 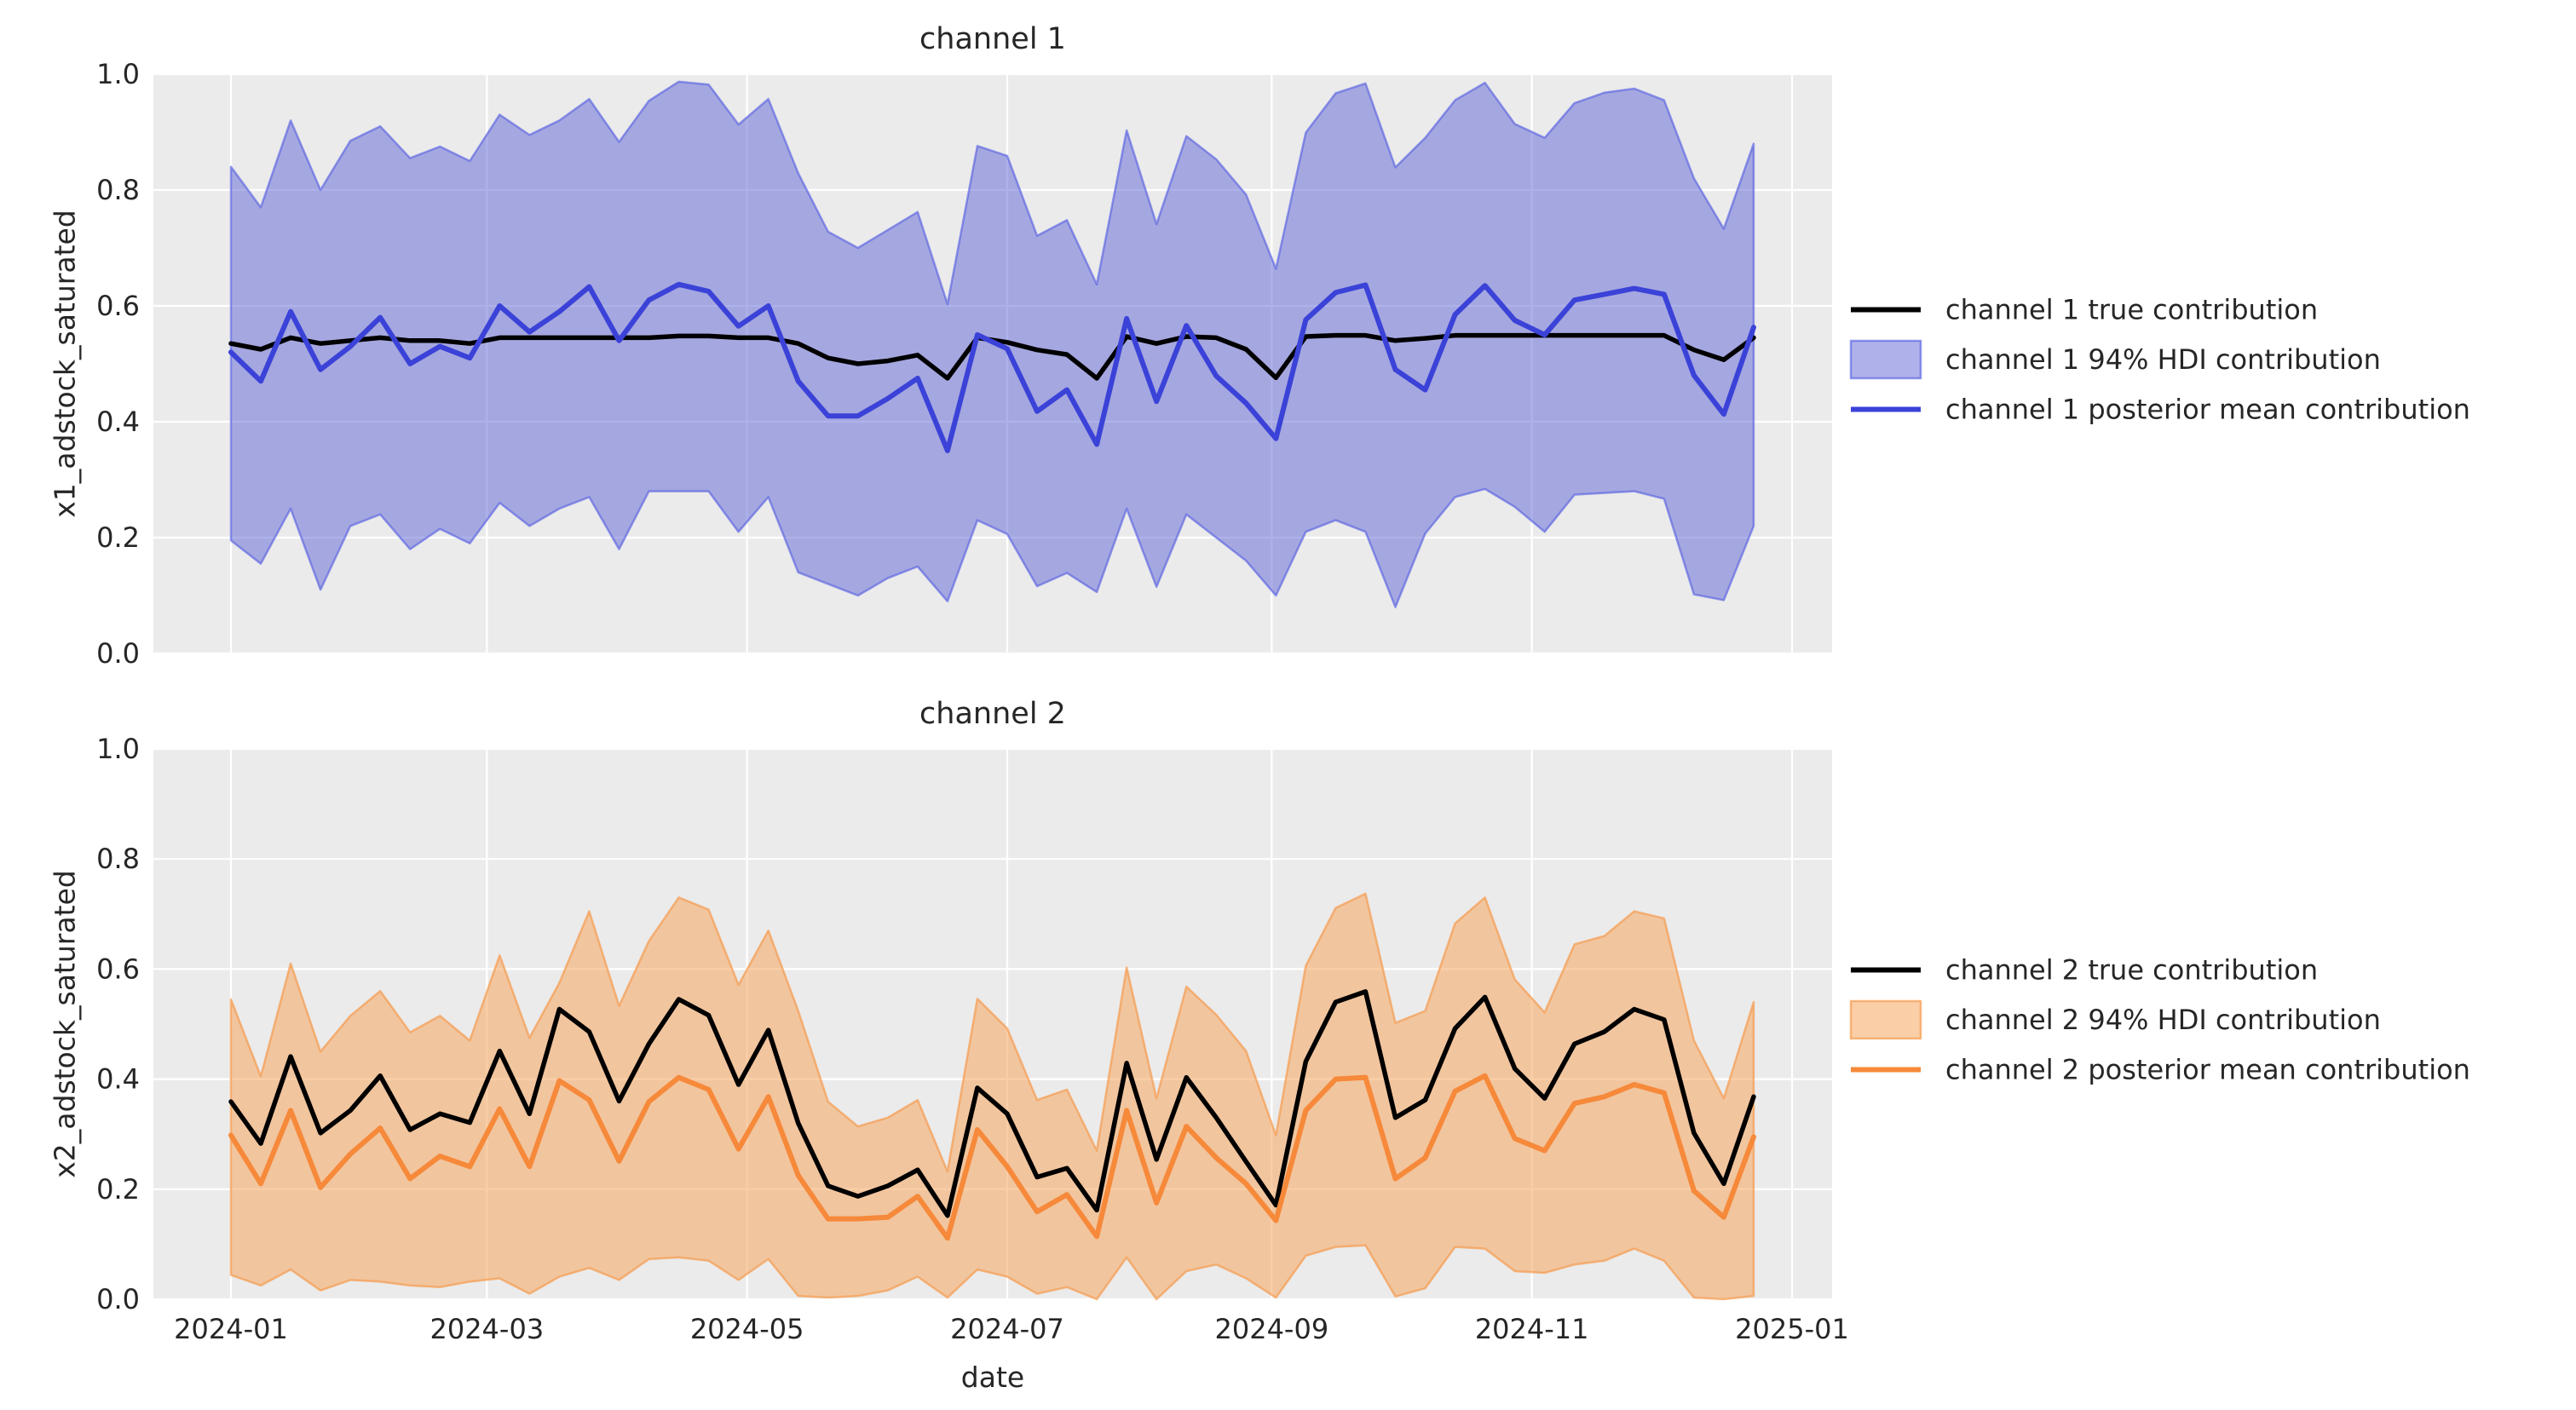 I want to click on x-tick-label: 2025-01, so click(x=1792, y=1329).